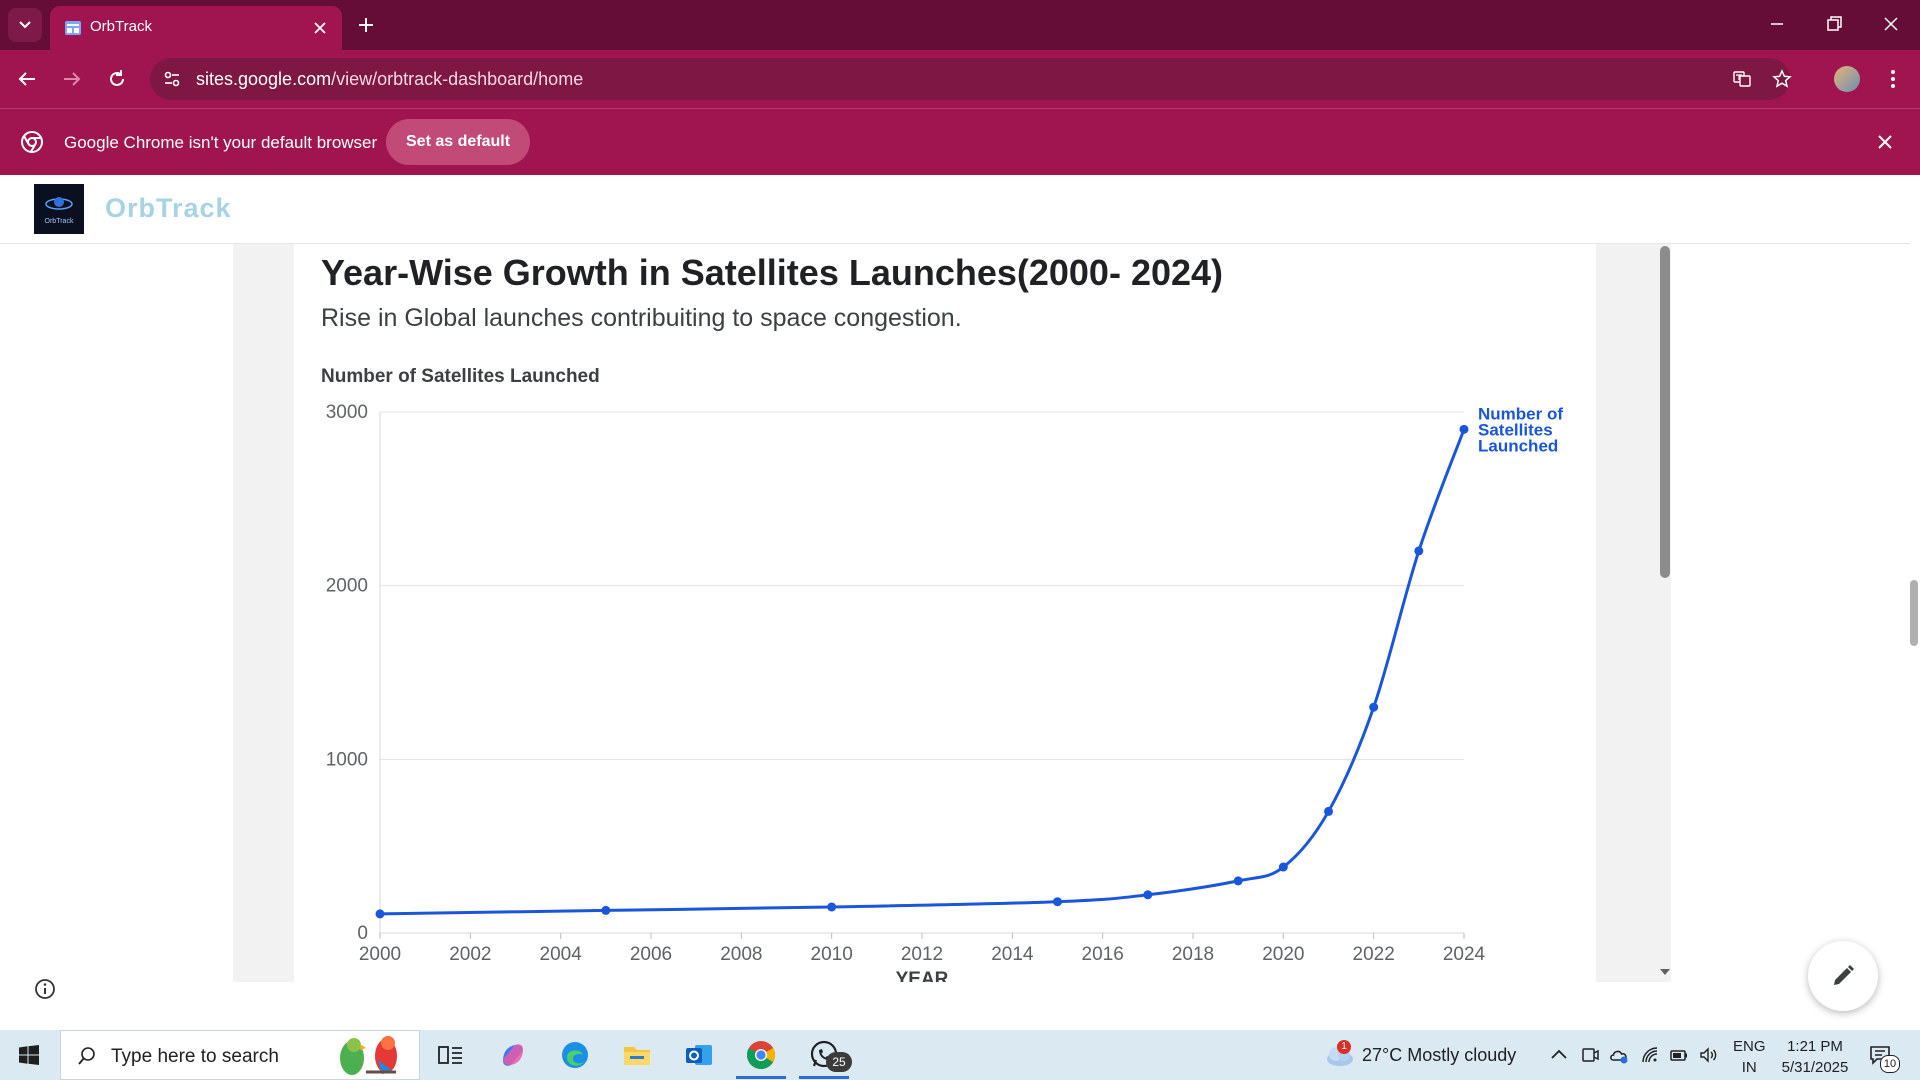  Describe the element at coordinates (172, 79) in the screenshot. I see `site-info-icon` at that location.